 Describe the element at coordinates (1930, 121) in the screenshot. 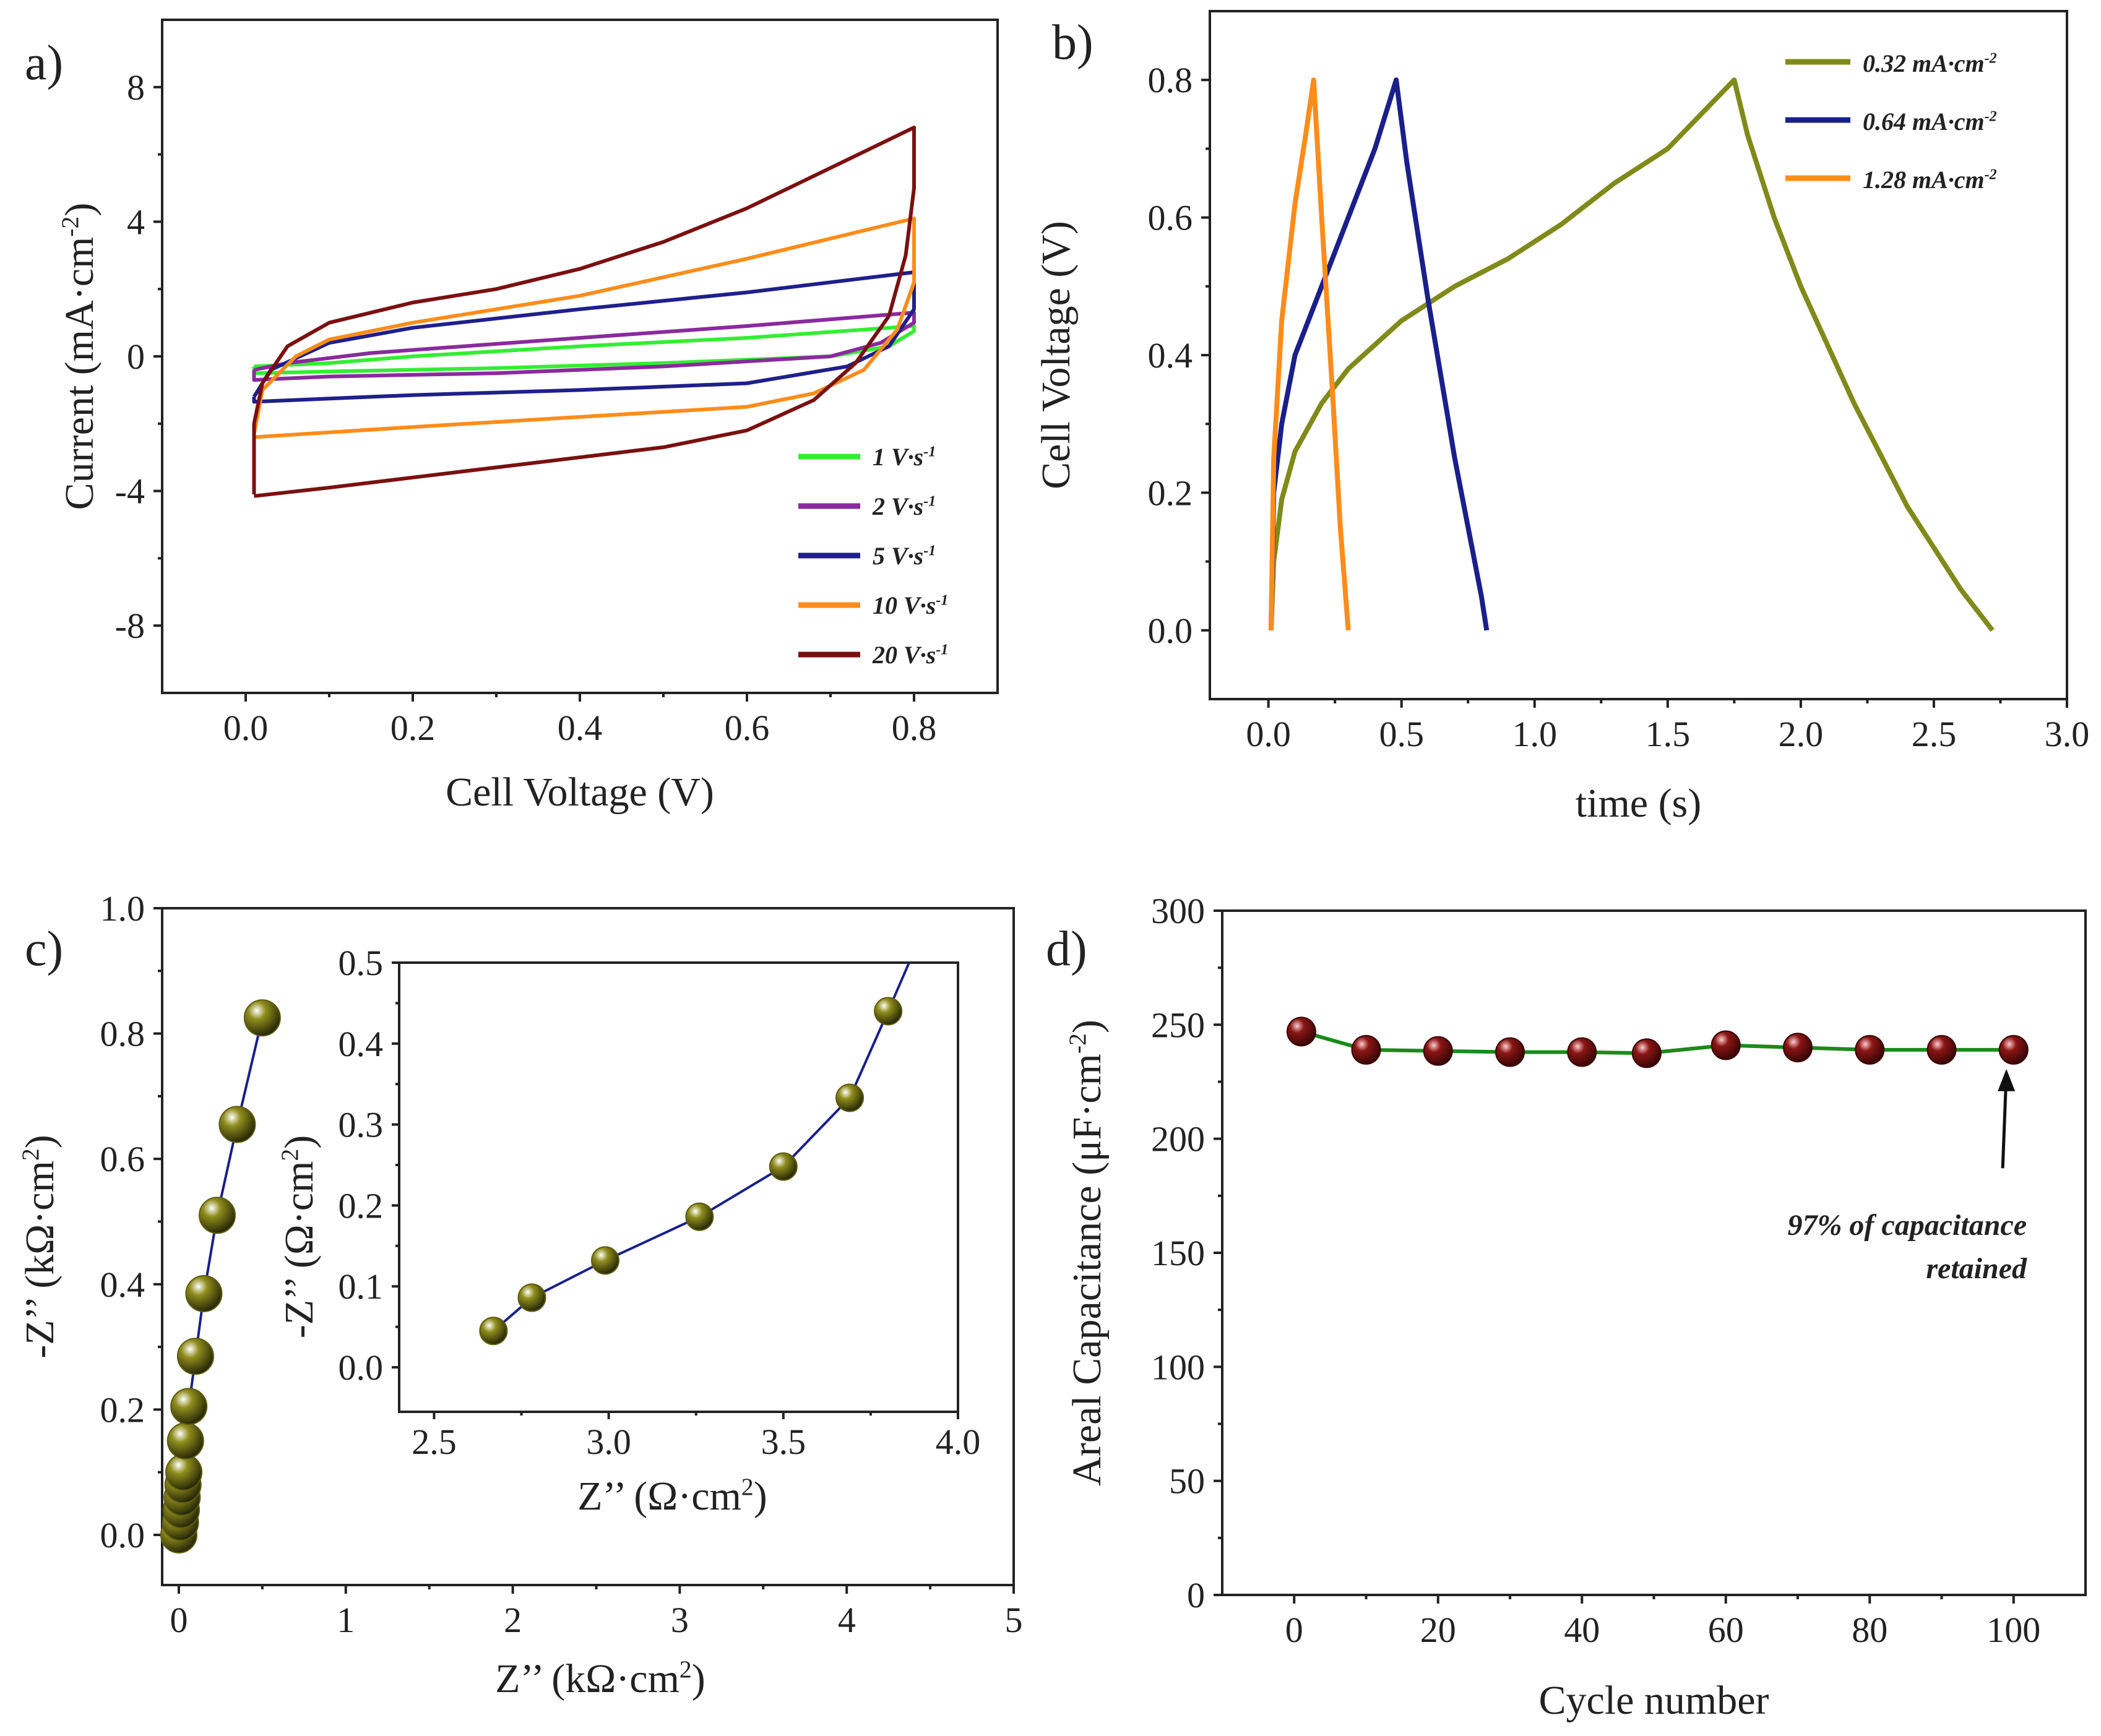

I see `legend-label: 0.64 mA·cm-2` at that location.